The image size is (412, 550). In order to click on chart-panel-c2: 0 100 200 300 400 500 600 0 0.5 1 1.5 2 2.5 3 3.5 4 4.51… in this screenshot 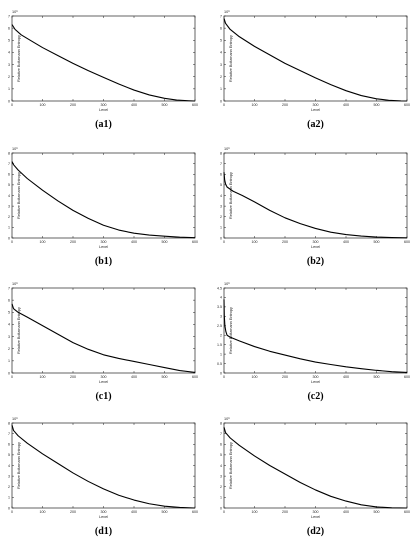, I will do `click(313, 342)`.